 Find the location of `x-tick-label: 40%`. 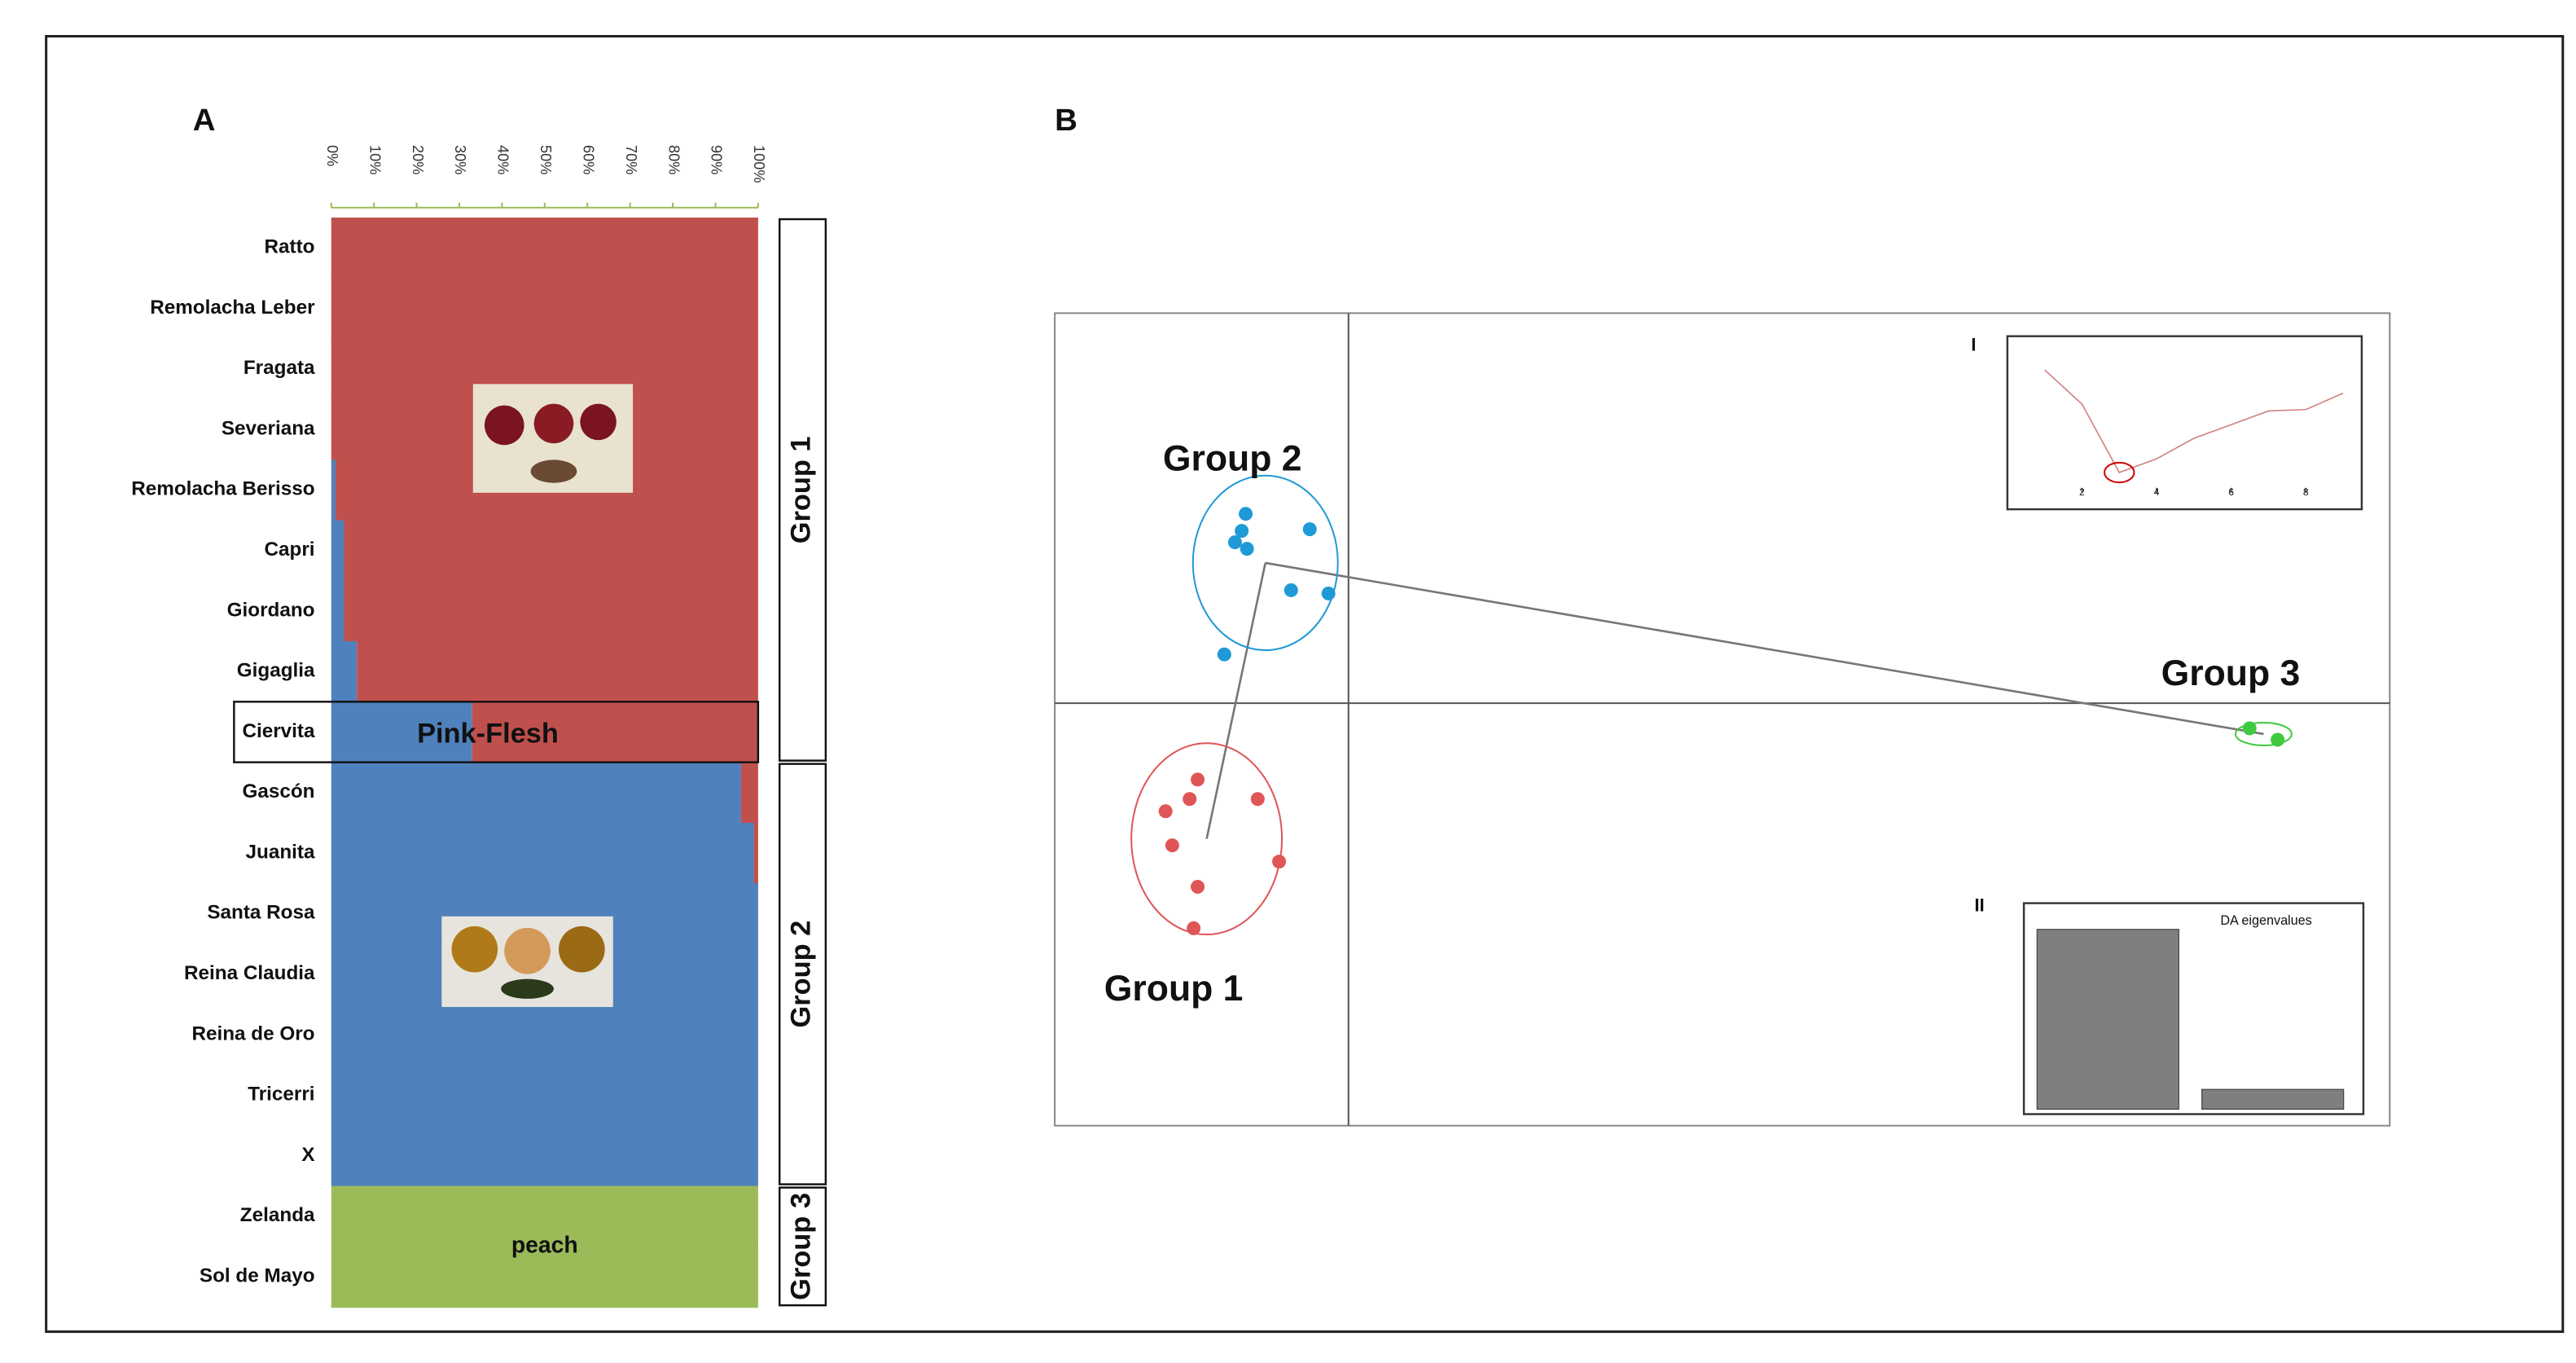

x-tick-label: 40% is located at coordinates (503, 159).